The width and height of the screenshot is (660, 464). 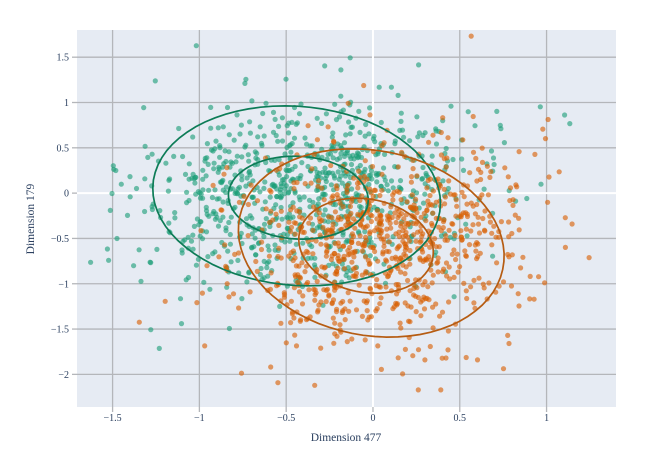 What do you see at coordinates (66, 194) in the screenshot?
I see `y-tick-label: 0` at bounding box center [66, 194].